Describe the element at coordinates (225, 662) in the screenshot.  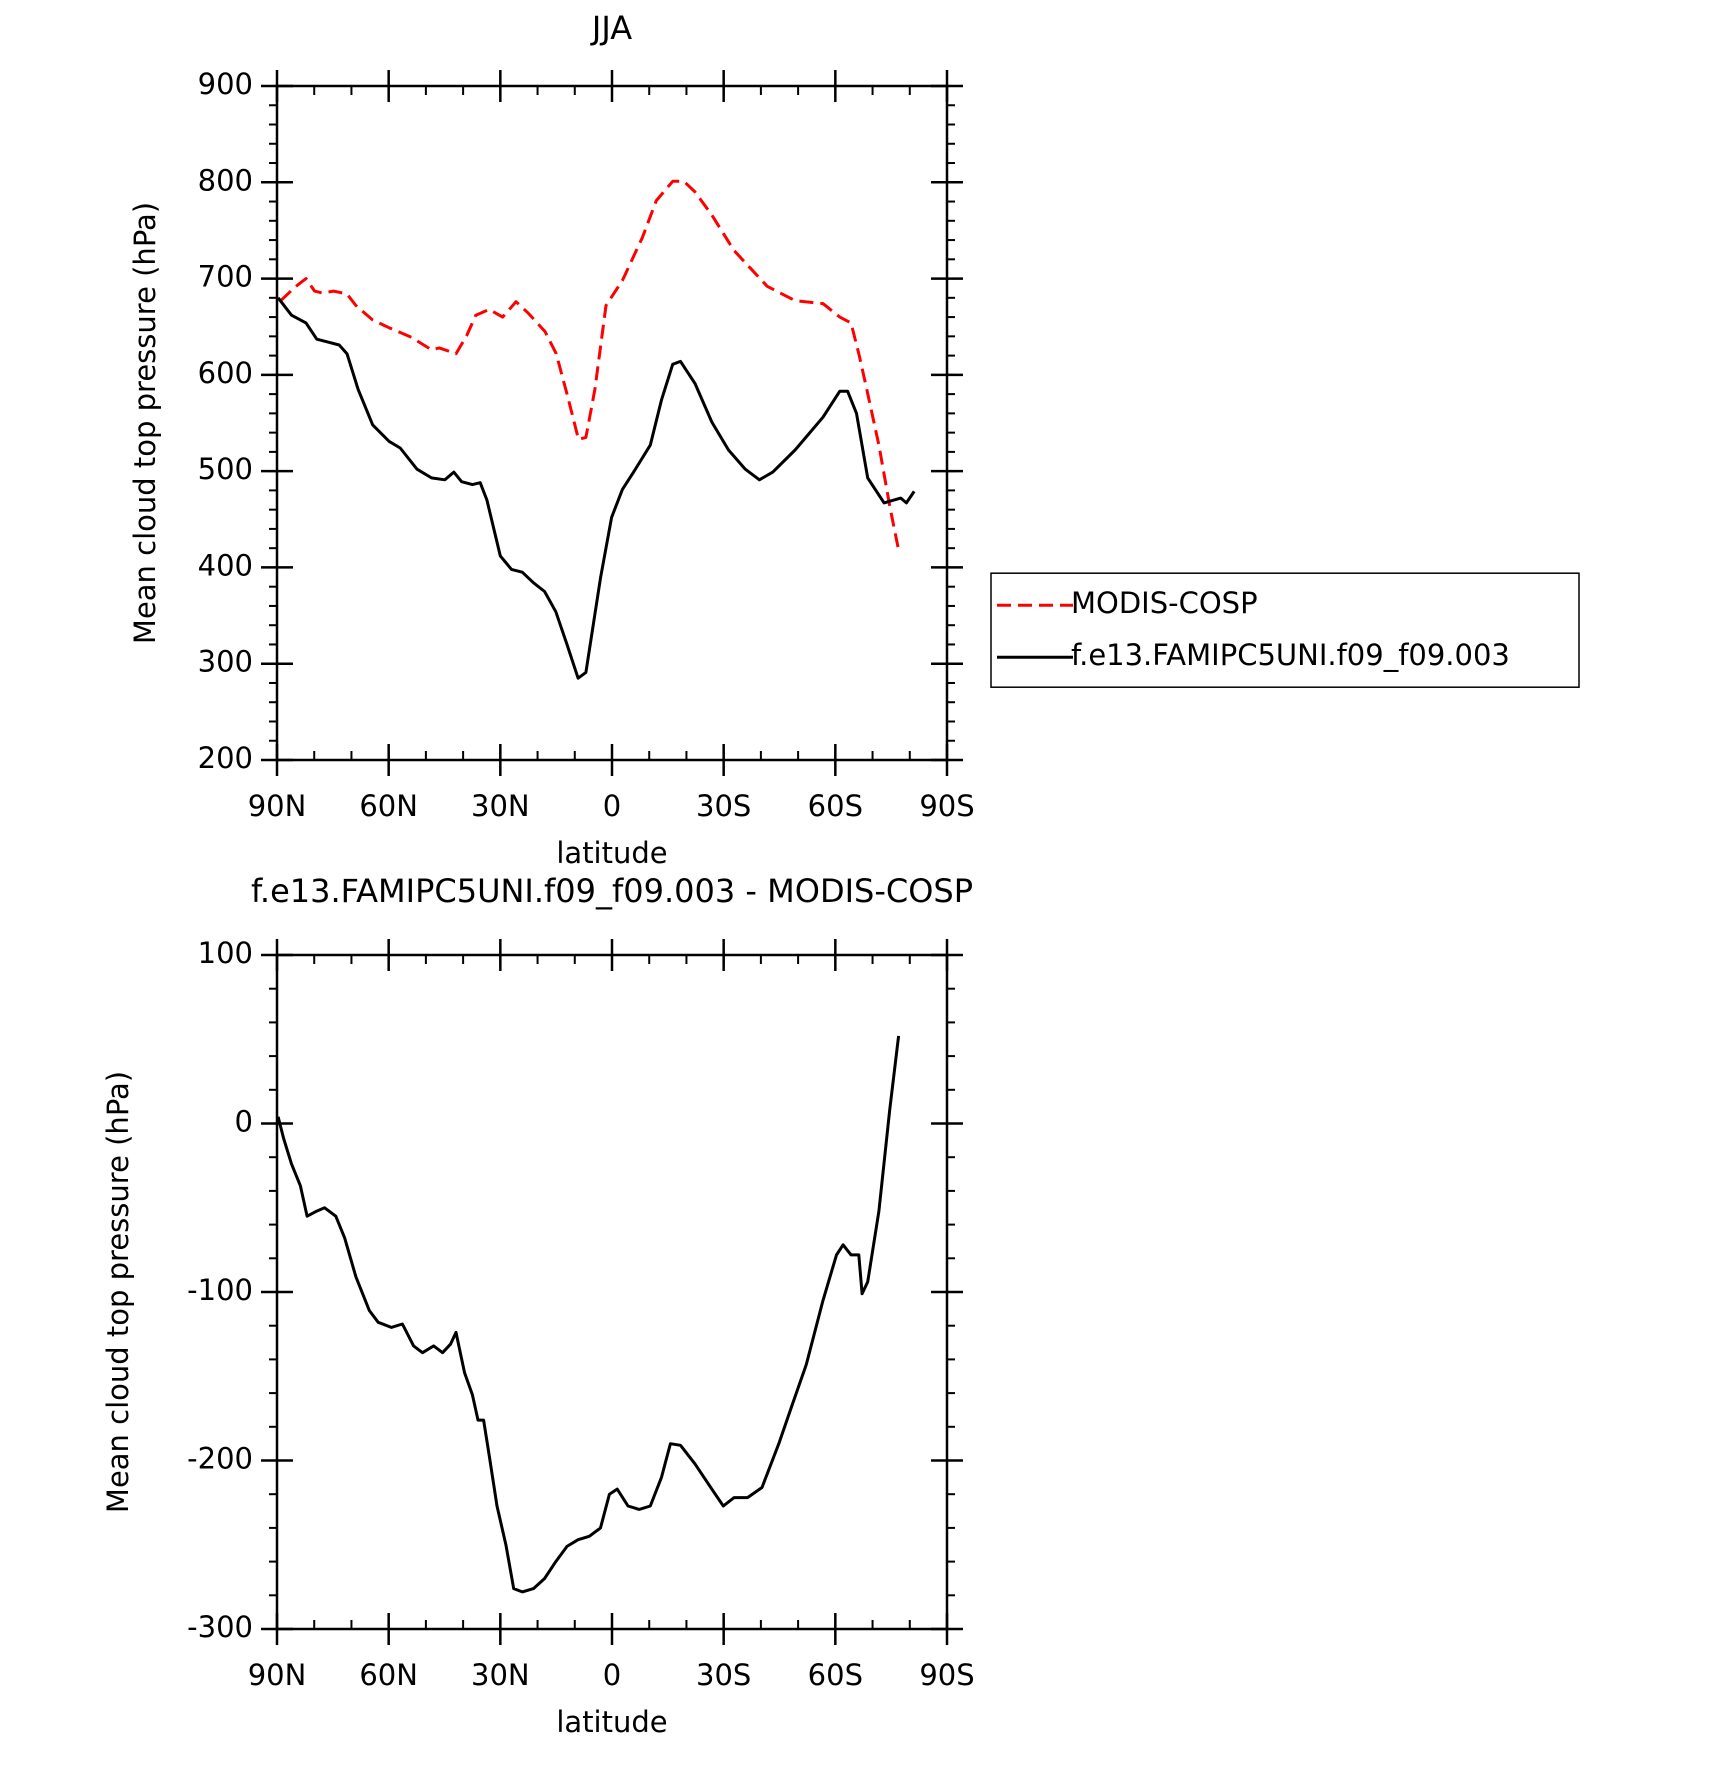
I see `y-tick-label: 300` at that location.